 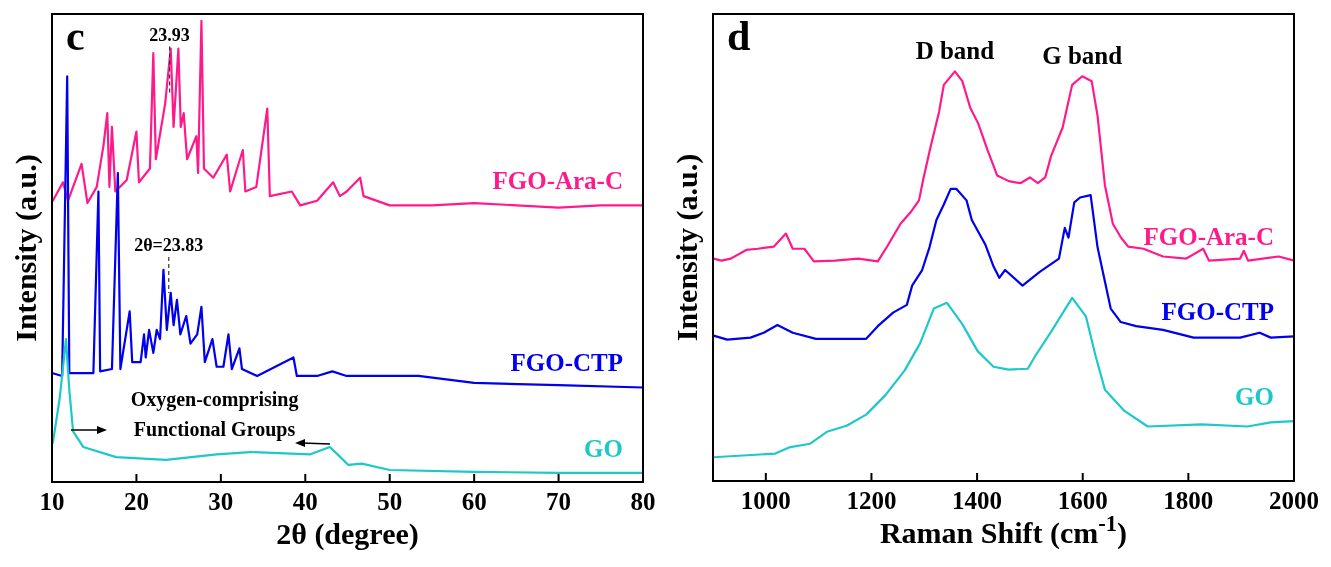 What do you see at coordinates (955, 51) in the screenshot?
I see `annotation: D band` at bounding box center [955, 51].